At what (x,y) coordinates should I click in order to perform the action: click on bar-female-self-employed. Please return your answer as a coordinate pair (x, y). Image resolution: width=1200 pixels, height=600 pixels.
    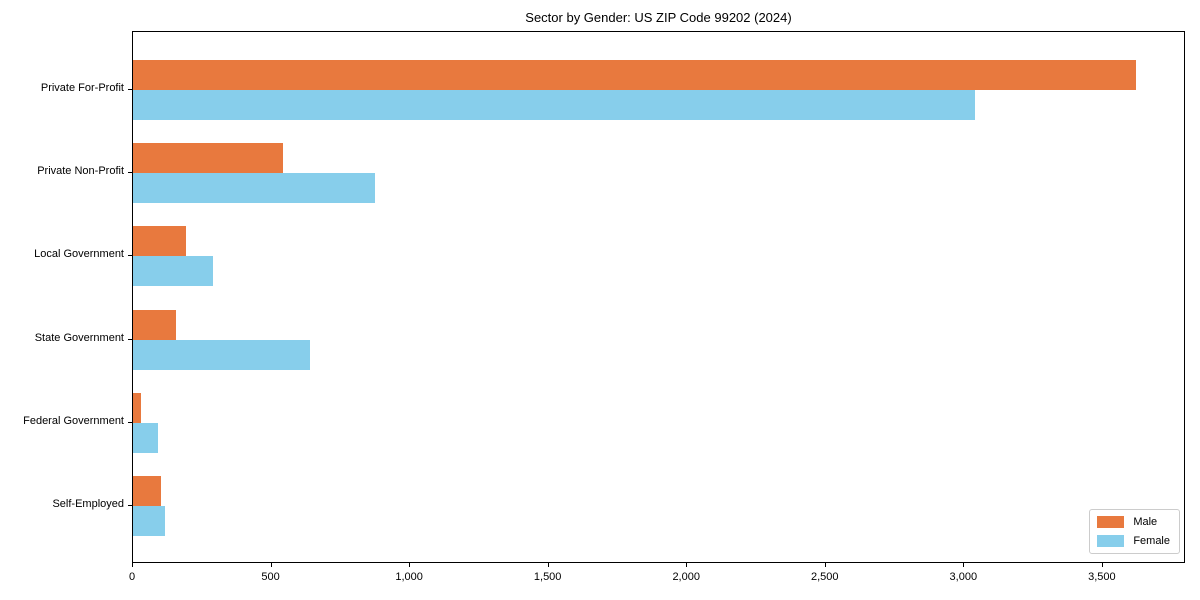
    Looking at the image, I should click on (149, 521).